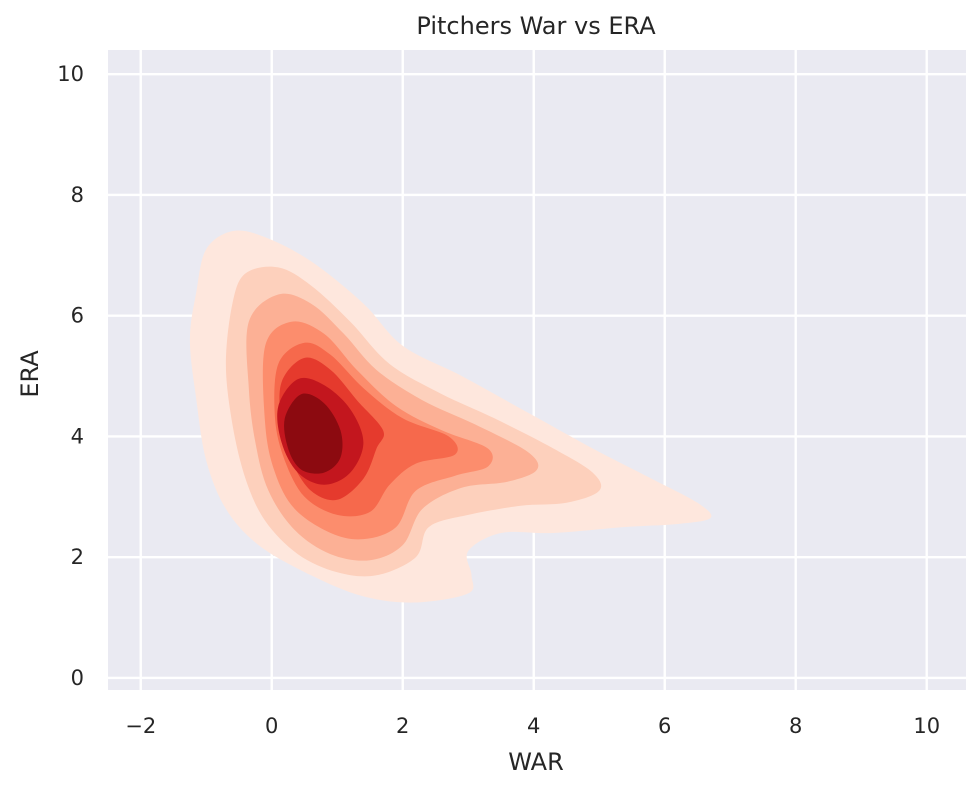 This screenshot has height=785, width=980. I want to click on y-tick-labels: 0 2 4 6 8 10, so click(70, 376).